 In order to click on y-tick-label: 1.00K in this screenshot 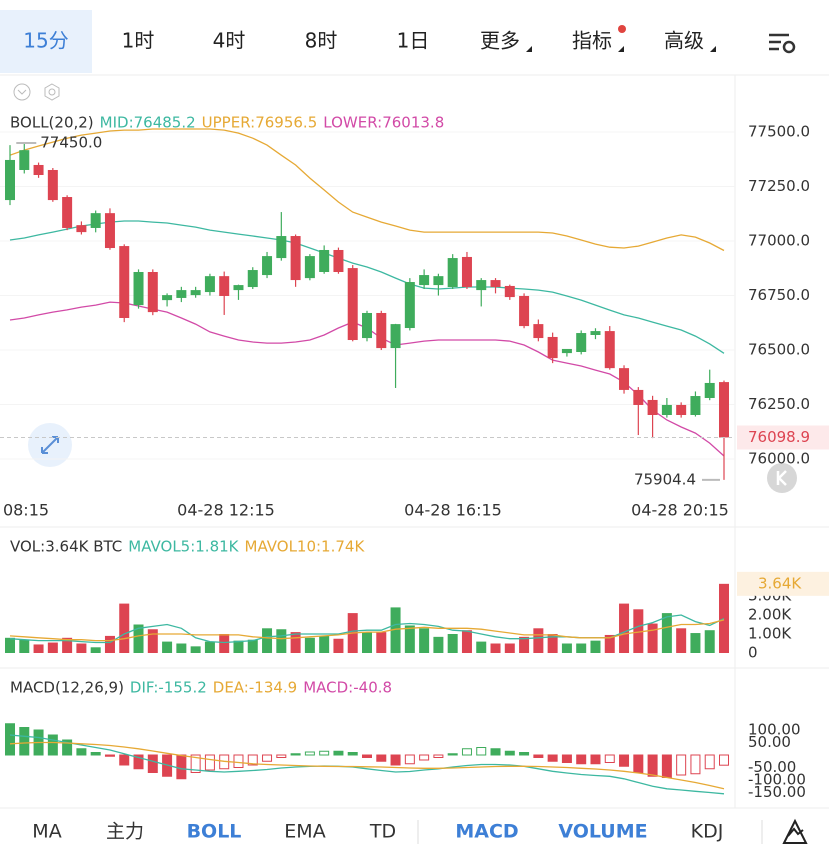, I will do `click(770, 633)`.